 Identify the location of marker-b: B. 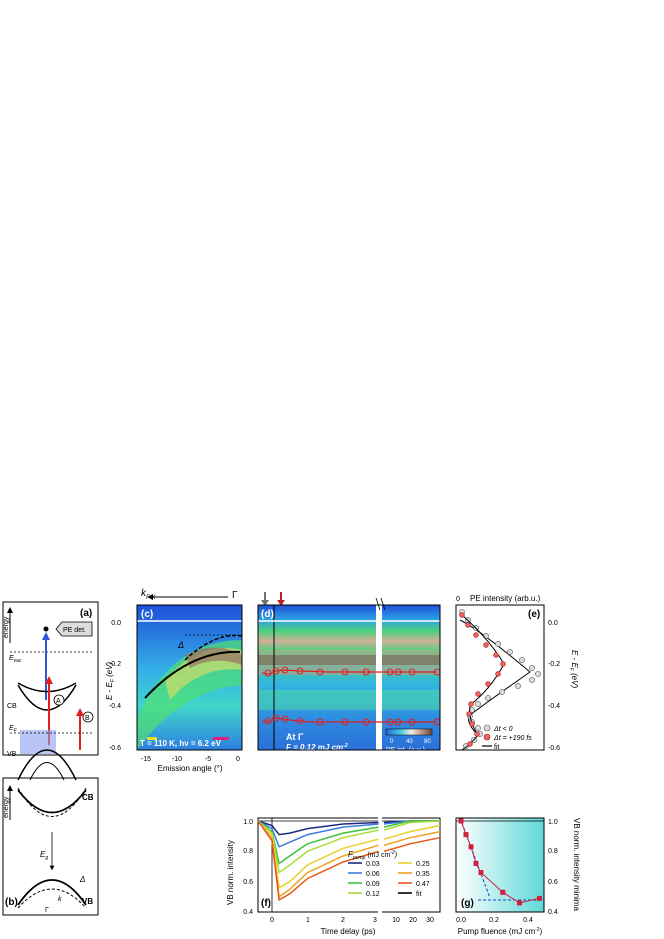
(87, 718).